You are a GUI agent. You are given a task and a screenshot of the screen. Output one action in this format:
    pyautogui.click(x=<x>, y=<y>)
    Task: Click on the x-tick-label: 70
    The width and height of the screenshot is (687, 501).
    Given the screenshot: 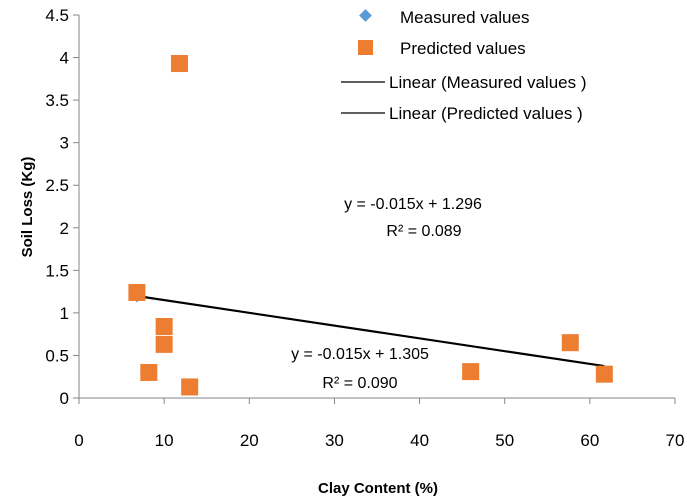 What is the action you would take?
    pyautogui.click(x=675, y=440)
    